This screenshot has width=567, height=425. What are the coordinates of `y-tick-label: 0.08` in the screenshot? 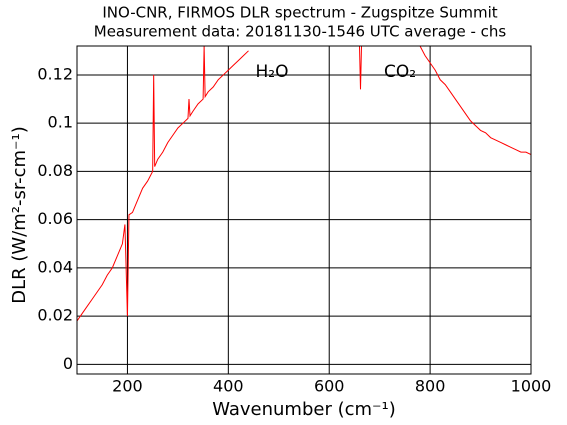 It's located at (55, 170).